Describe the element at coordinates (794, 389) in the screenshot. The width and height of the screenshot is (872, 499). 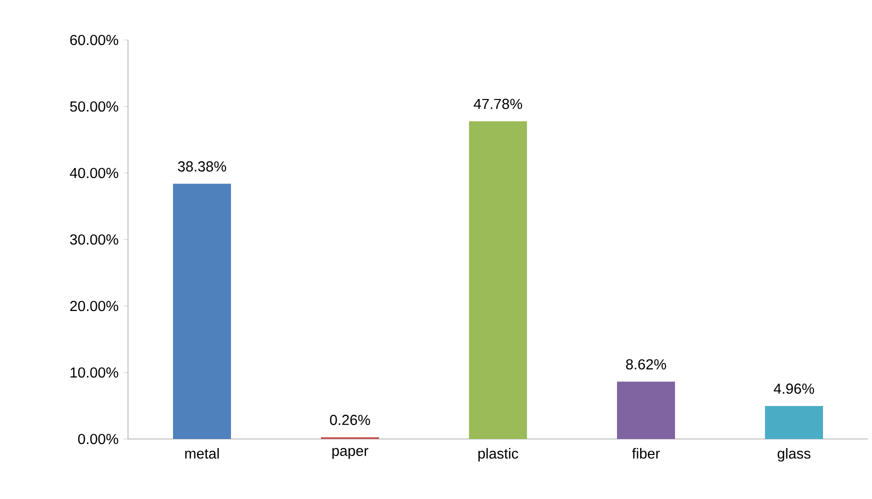
I see `data-label: 4.96%` at that location.